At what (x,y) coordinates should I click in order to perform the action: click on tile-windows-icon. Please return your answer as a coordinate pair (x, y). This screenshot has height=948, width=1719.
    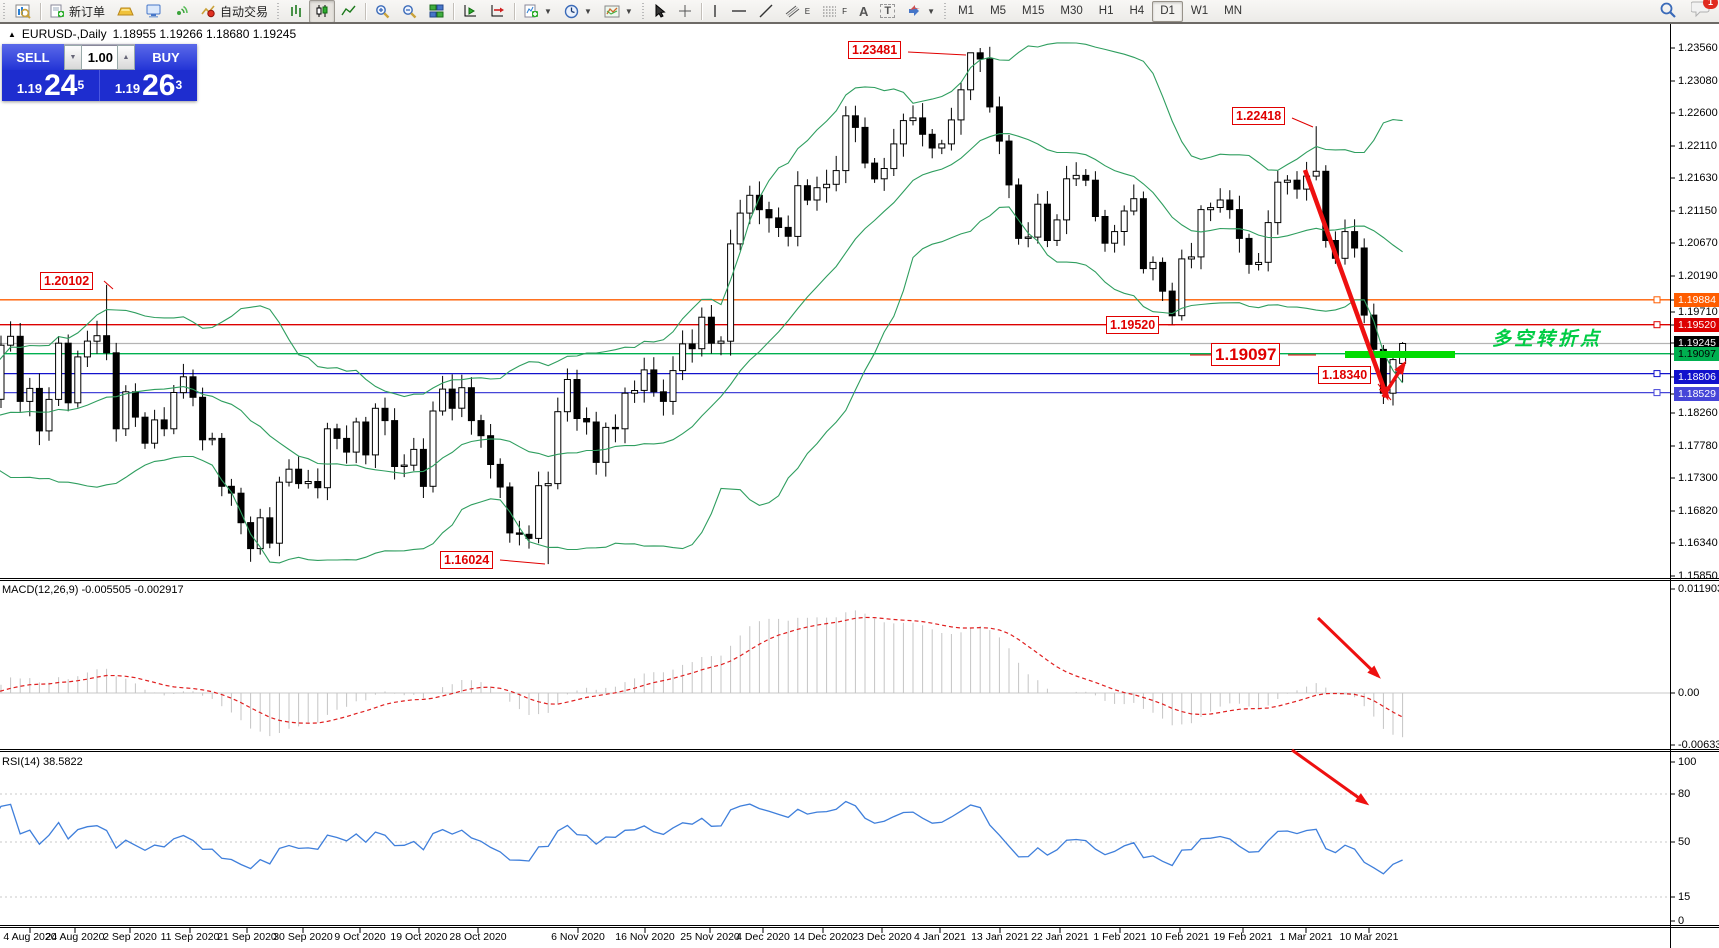
    Looking at the image, I should click on (436, 11).